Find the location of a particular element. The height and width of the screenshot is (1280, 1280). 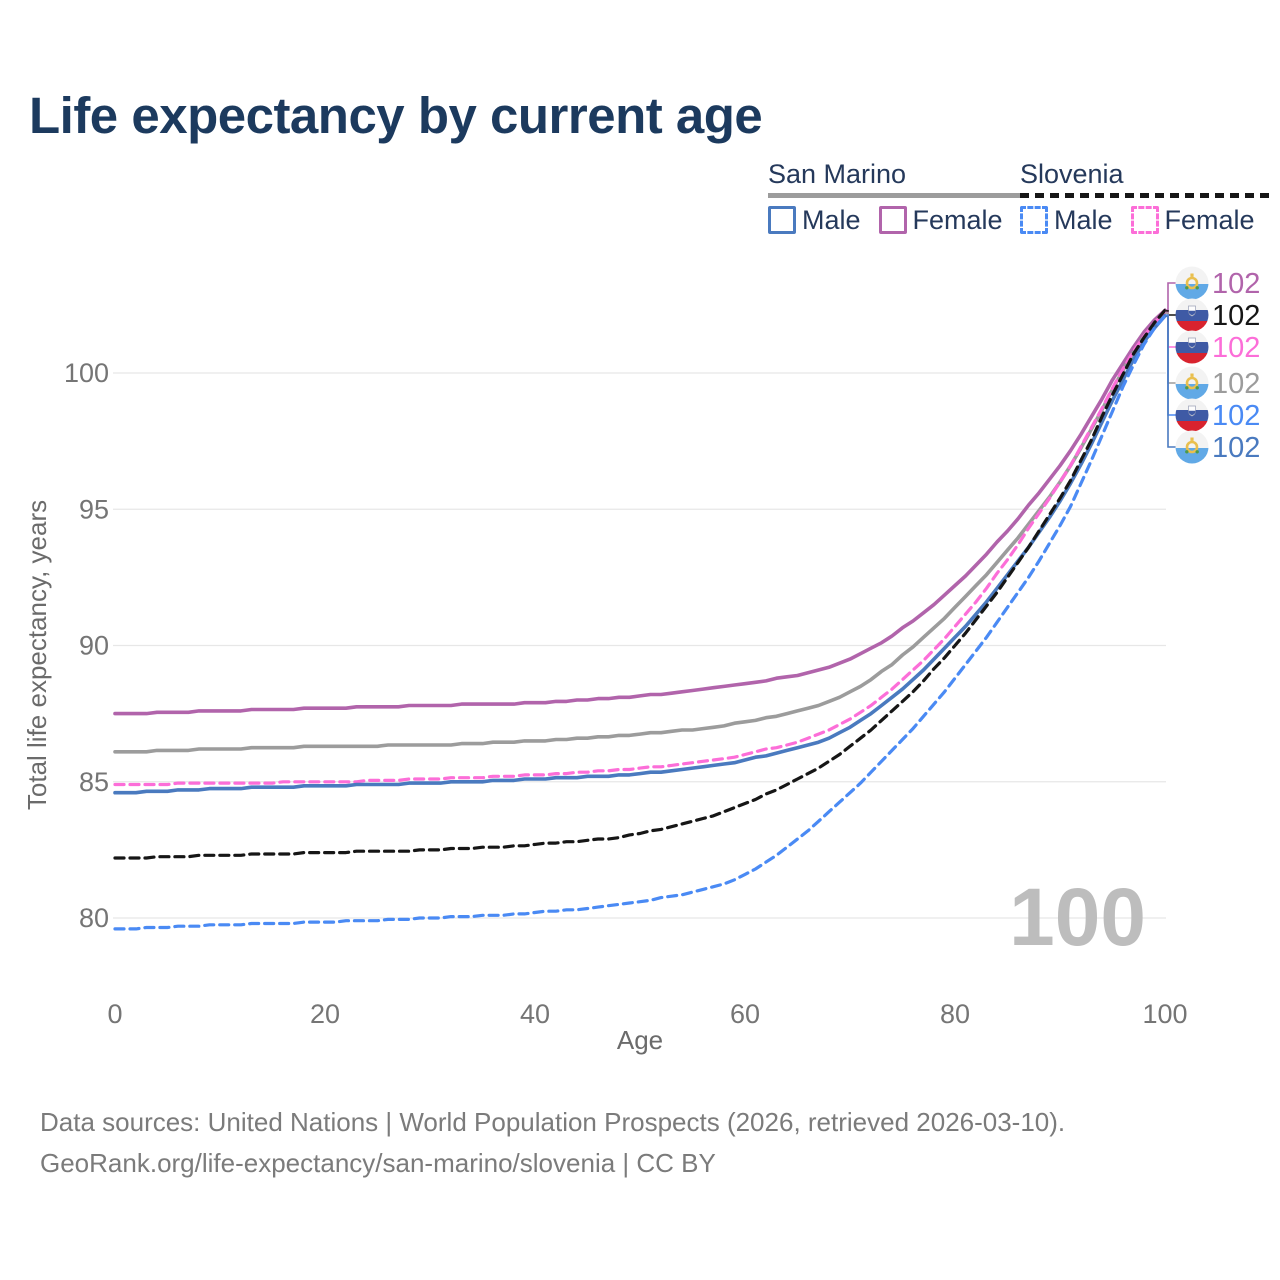

legend-swatch-san-marino-female is located at coordinates (892, 220).